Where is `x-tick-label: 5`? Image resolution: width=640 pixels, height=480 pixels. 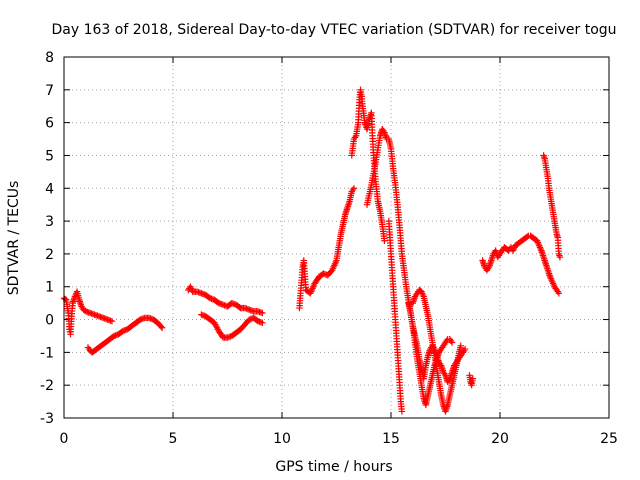
x-tick-label: 5 is located at coordinates (173, 439).